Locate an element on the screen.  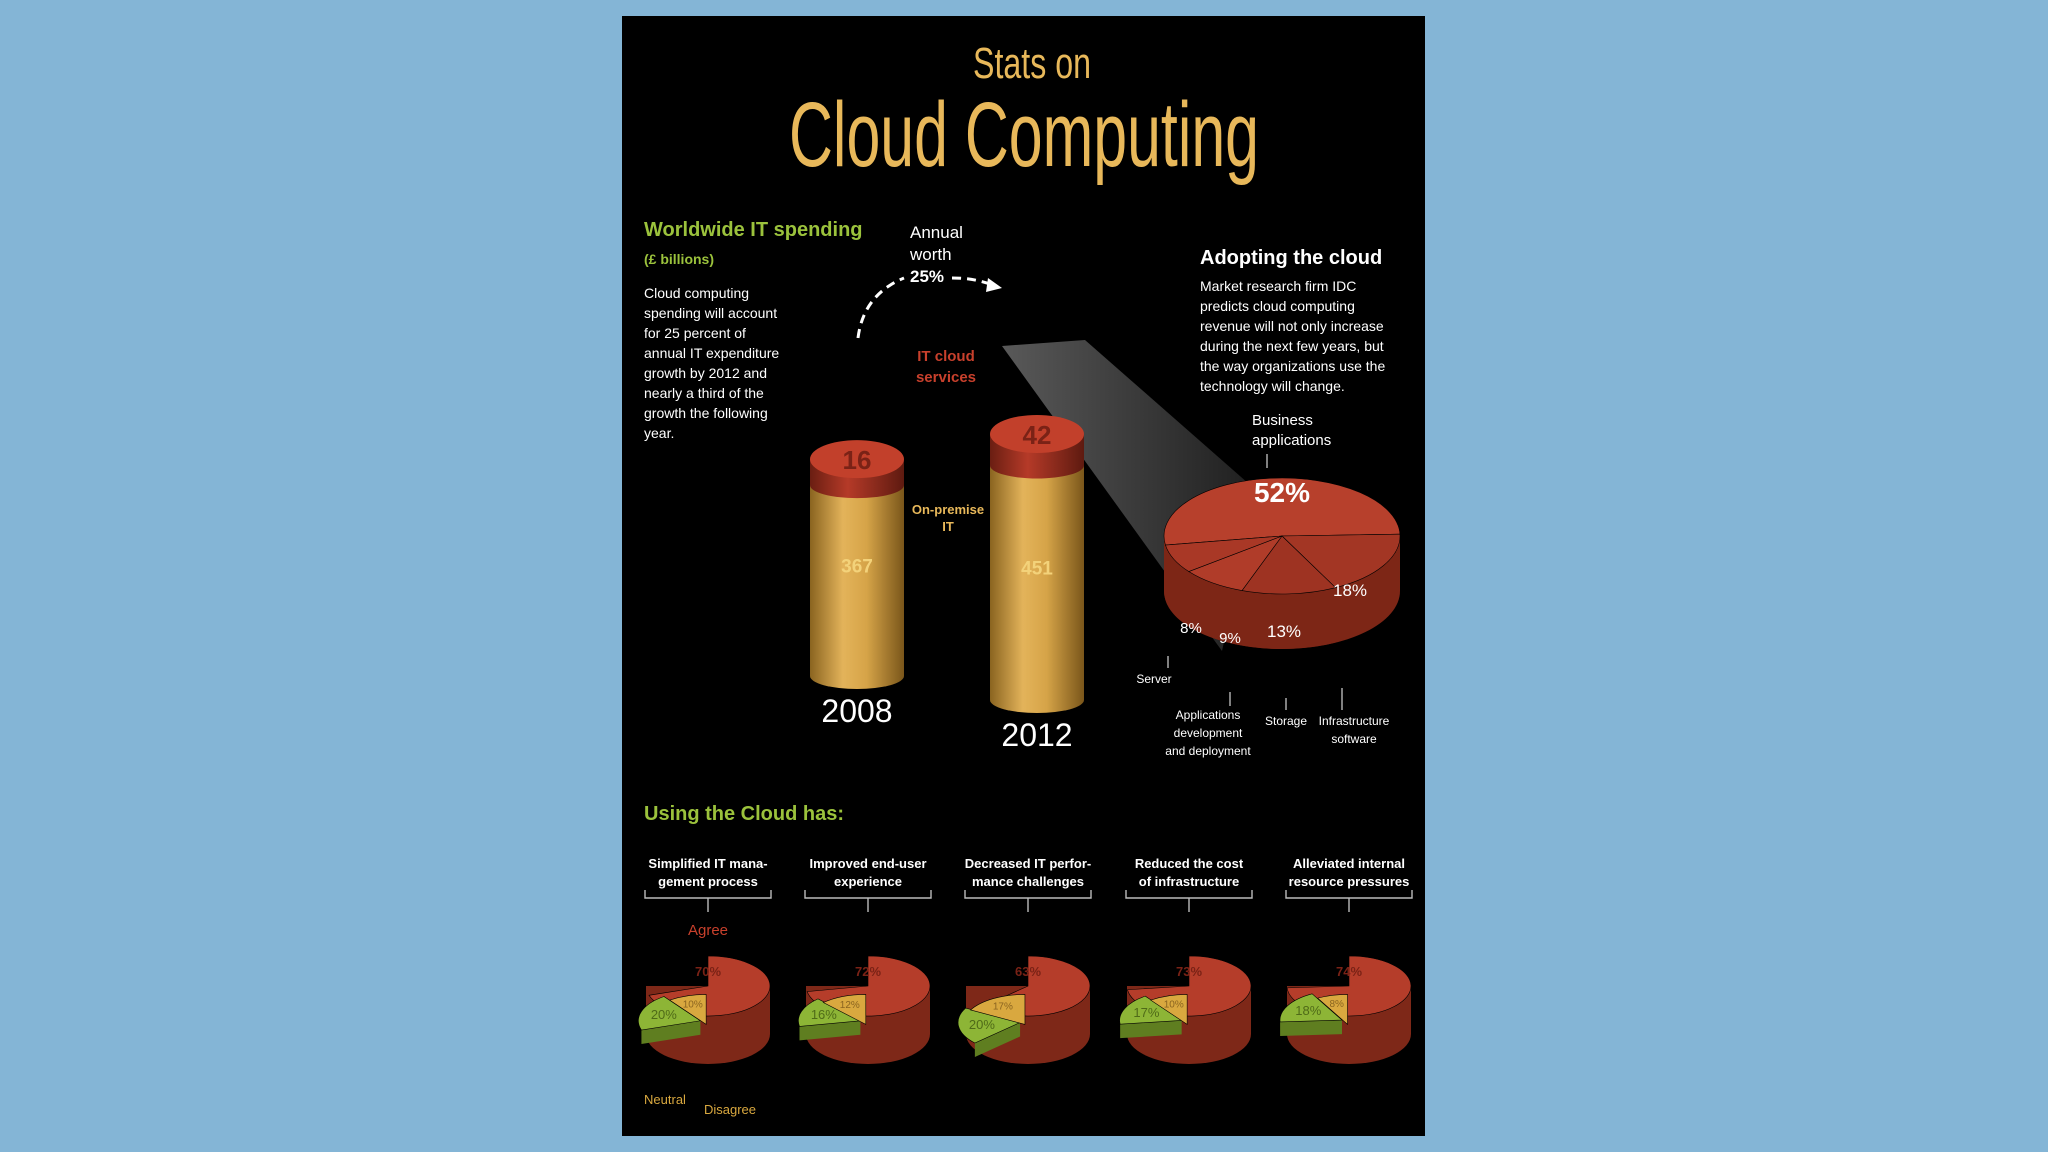
pie-title-line1: Alleviated internal is located at coordinates (1349, 863).